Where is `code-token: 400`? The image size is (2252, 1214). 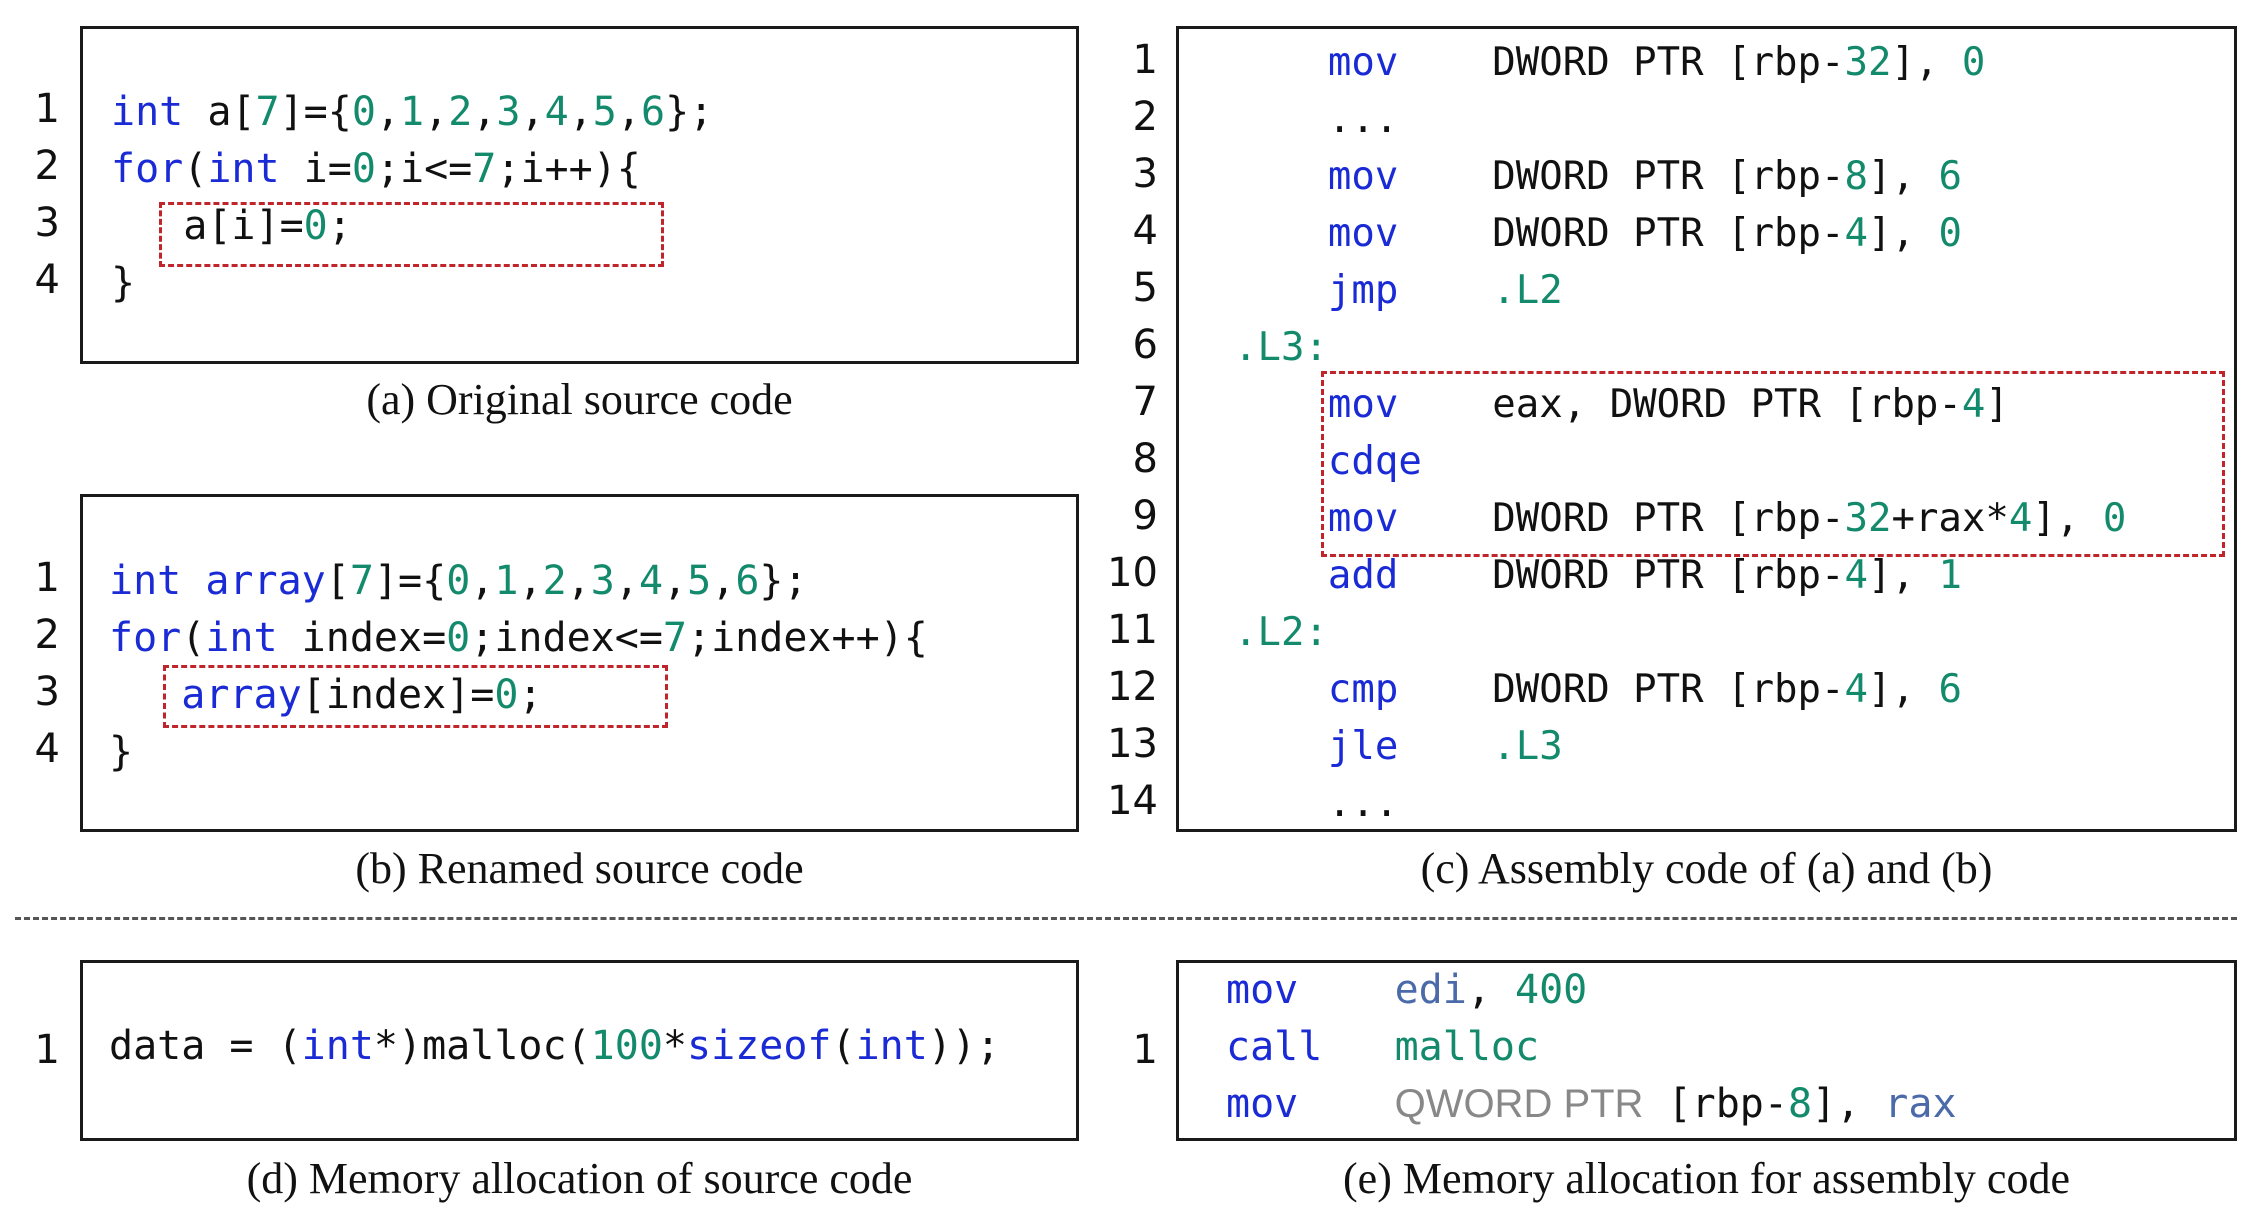 code-token: 400 is located at coordinates (1551, 990).